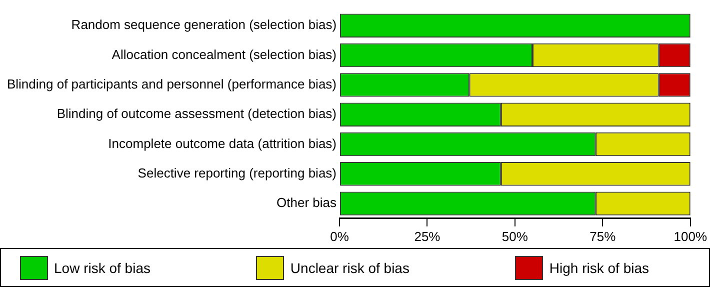 Image resolution: width=710 pixels, height=287 pixels. Describe the element at coordinates (307, 202) in the screenshot. I see `y-tick-label: Other bias` at that location.